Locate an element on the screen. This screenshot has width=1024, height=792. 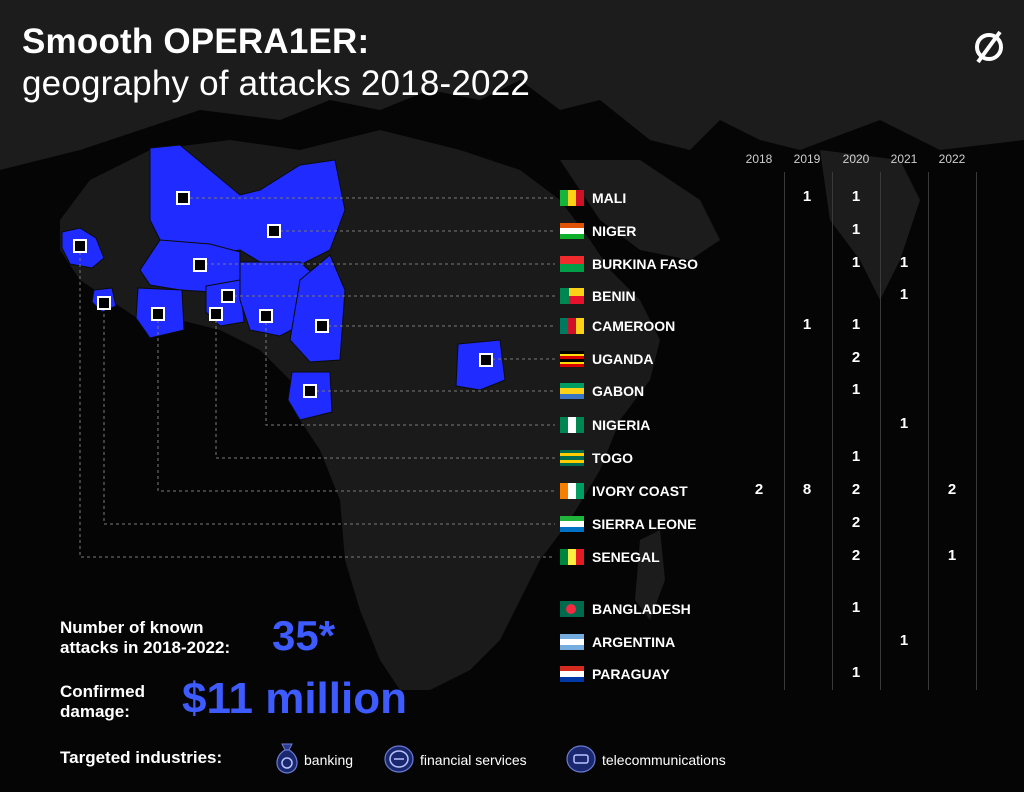
phone-icon is located at coordinates (581, 759).